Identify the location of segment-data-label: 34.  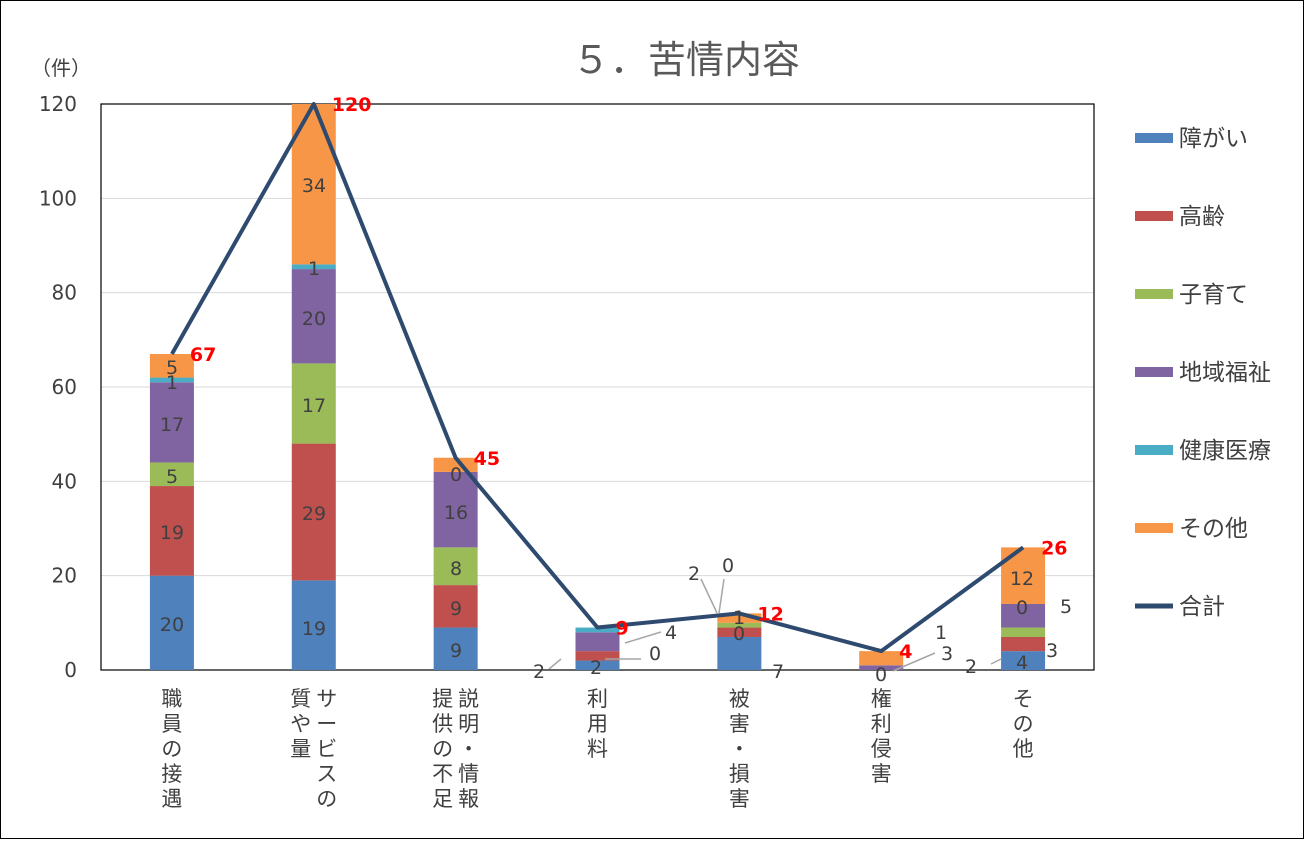
(314, 186).